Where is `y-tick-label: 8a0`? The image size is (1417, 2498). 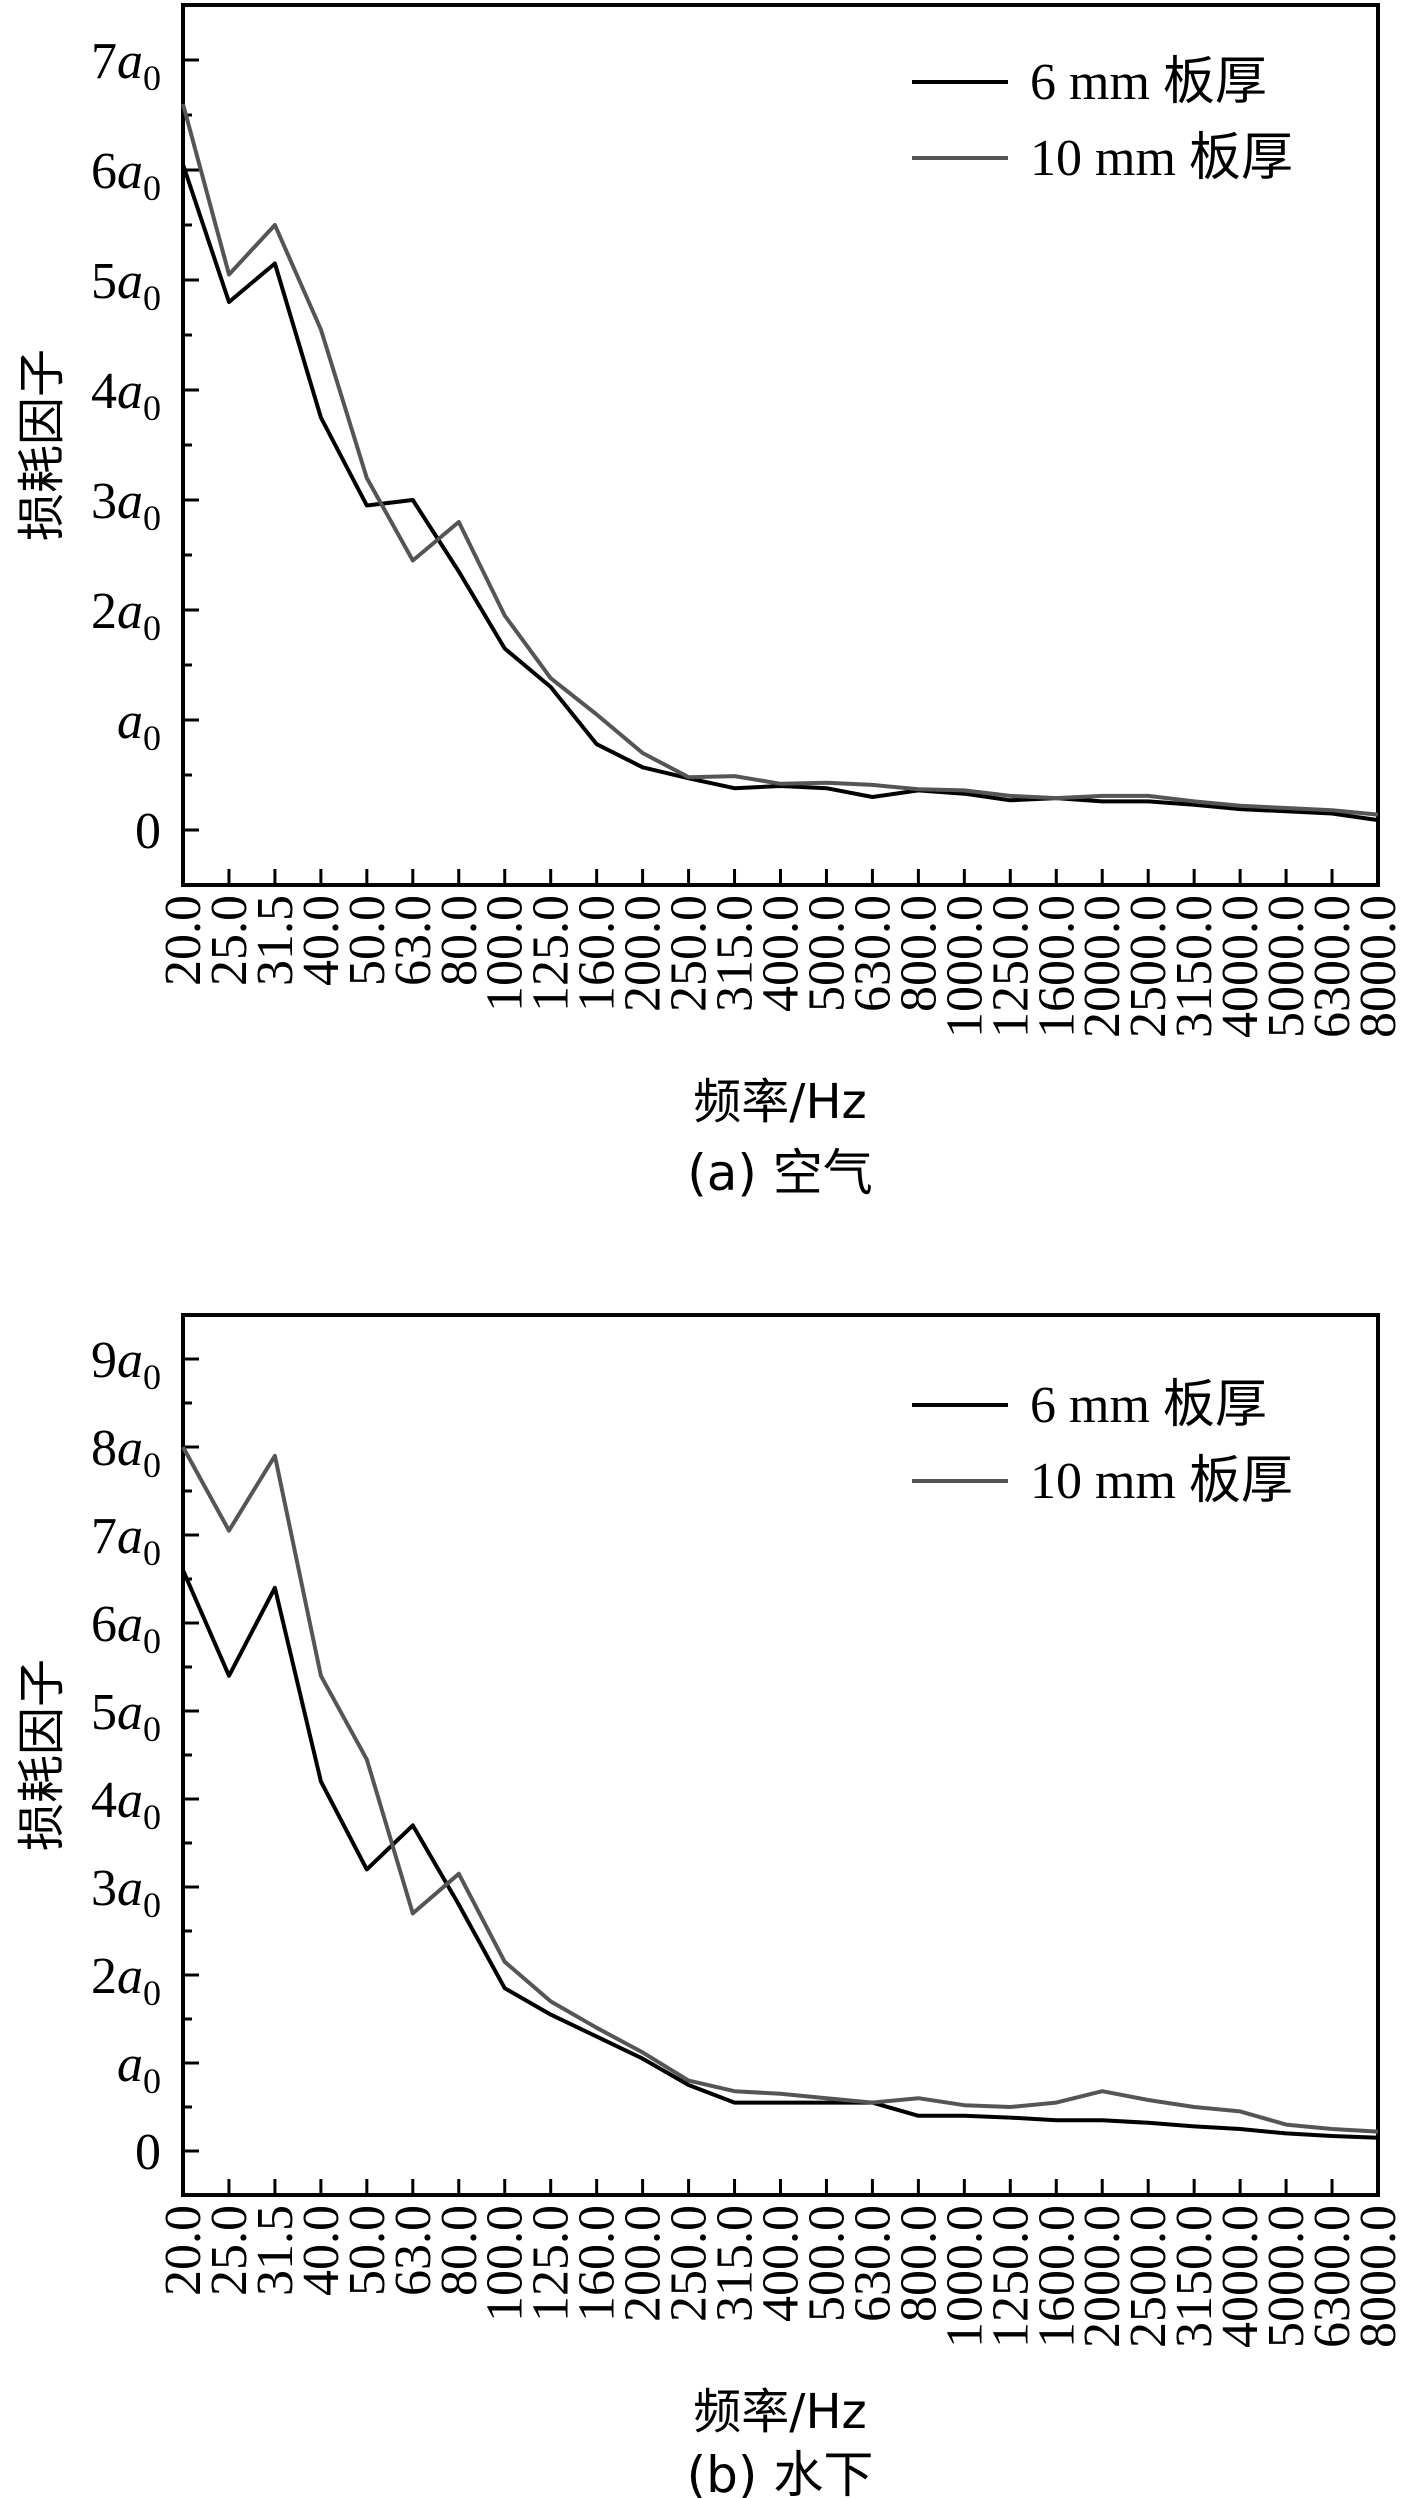
y-tick-label: 8a0 is located at coordinates (126, 1452).